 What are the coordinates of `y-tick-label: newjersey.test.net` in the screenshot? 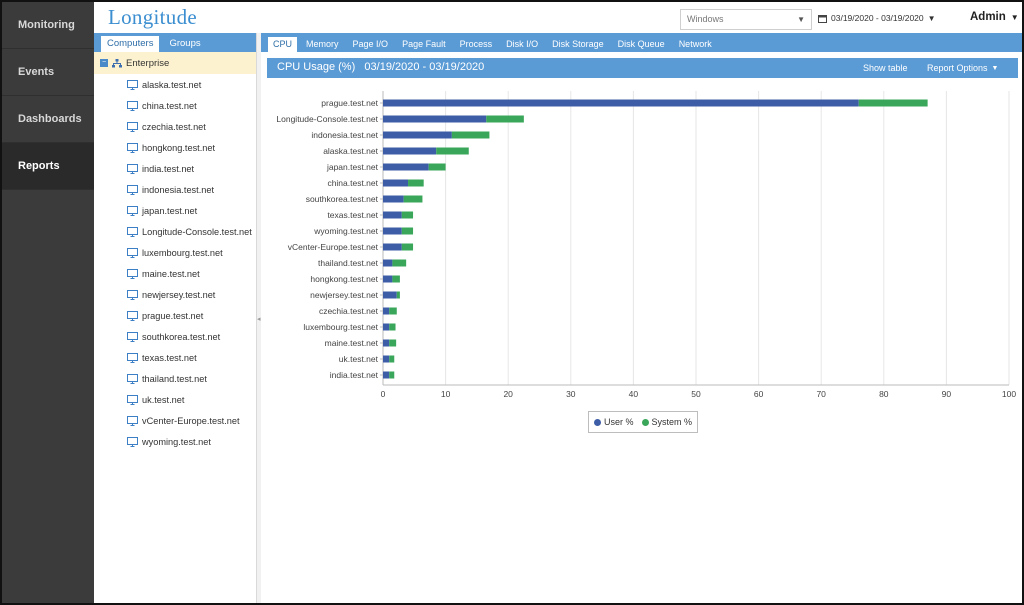 It's located at (344, 295).